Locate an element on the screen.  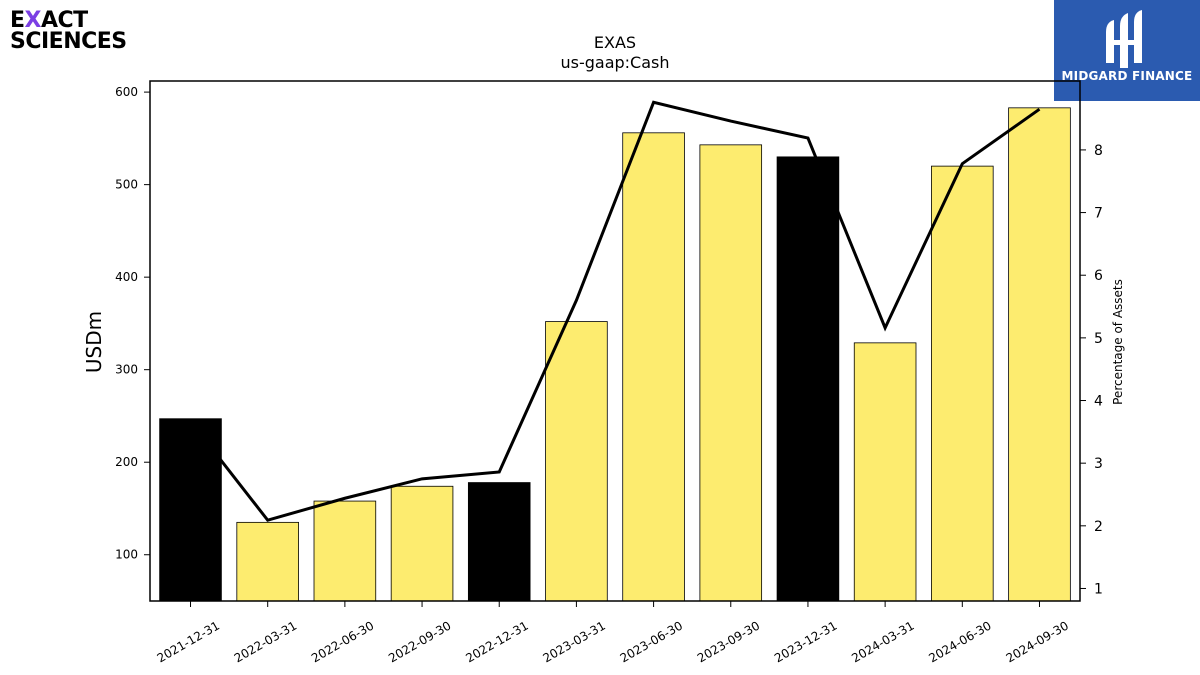
y2-tick-label-4: 4 is located at coordinates (1098, 402).